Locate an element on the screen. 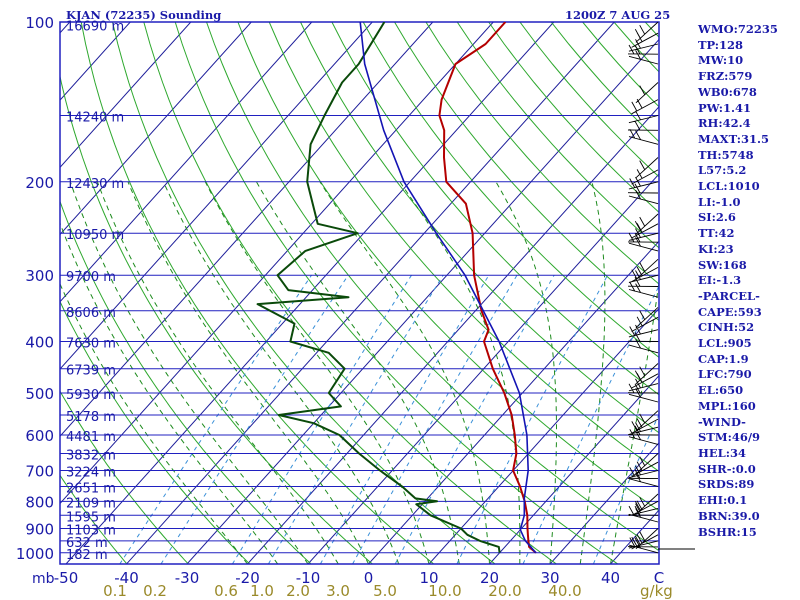 This screenshot has height=600, width=800. index-line: TP:128 is located at coordinates (721, 44).